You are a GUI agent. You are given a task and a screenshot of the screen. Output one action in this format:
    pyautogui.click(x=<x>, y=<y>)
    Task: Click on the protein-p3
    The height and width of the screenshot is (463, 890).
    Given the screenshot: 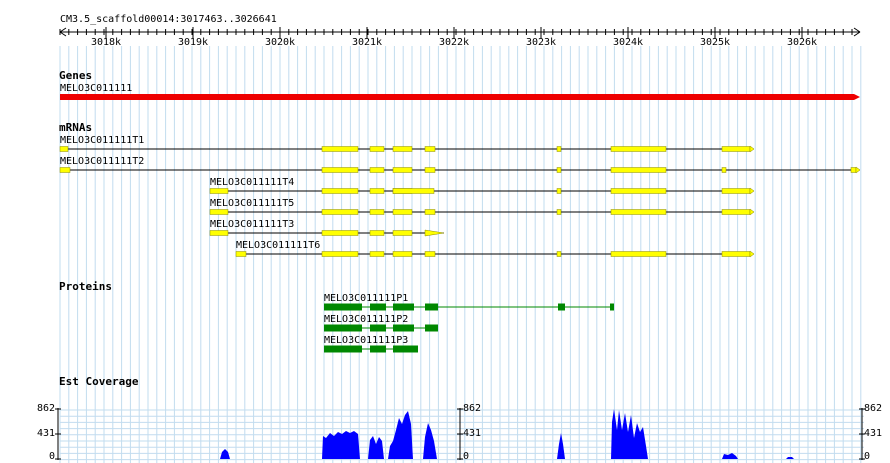 What is the action you would take?
    pyautogui.click(x=371, y=349)
    